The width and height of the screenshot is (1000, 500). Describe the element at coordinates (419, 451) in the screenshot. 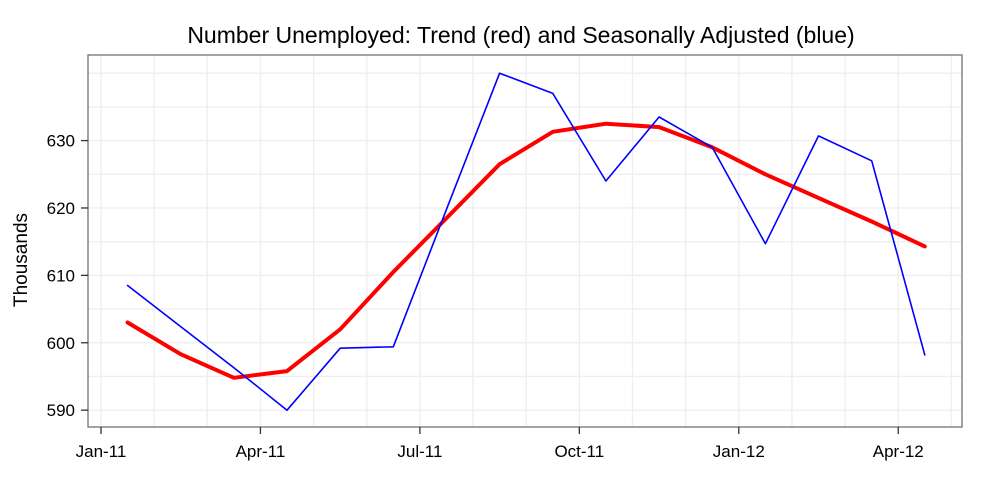

I see `x-tick-label: Jul-11` at that location.